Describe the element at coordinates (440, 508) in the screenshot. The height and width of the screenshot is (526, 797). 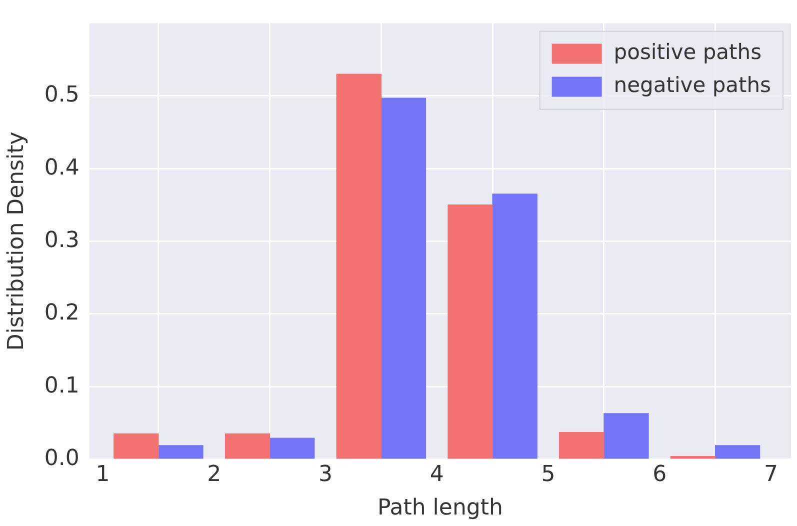
I see `x-axis-title: Path length` at that location.